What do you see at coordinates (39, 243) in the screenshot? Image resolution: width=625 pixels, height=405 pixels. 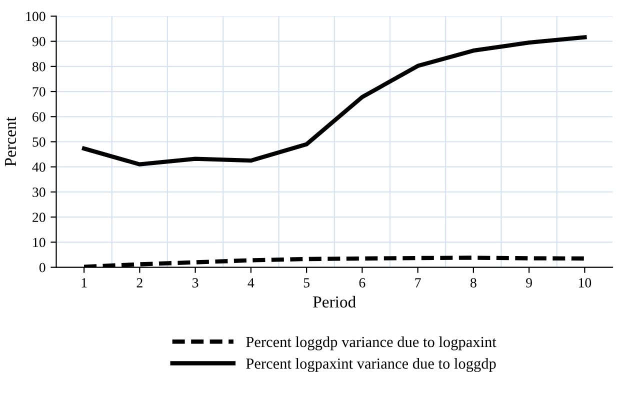 I see `y-tick-label: 10` at bounding box center [39, 243].